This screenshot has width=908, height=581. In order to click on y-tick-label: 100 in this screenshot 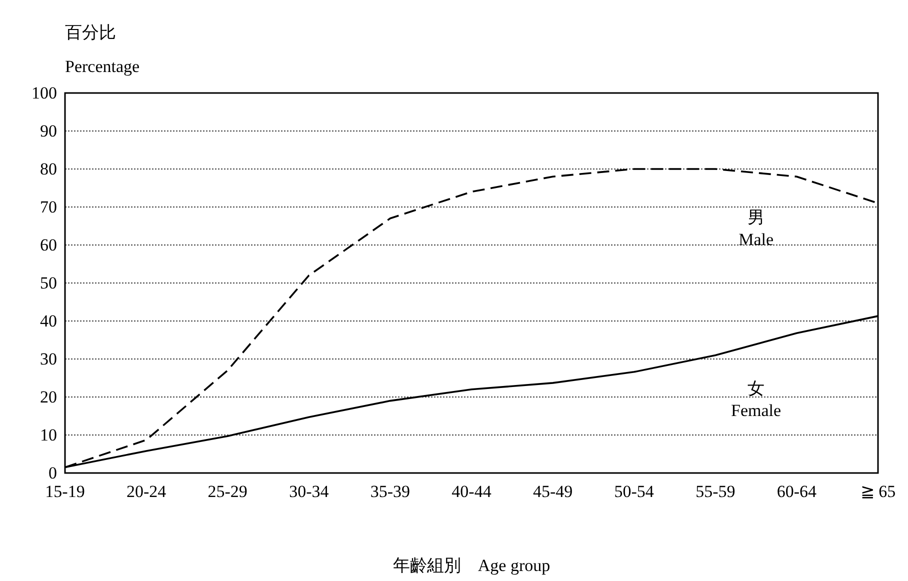, I will do `click(44, 92)`.